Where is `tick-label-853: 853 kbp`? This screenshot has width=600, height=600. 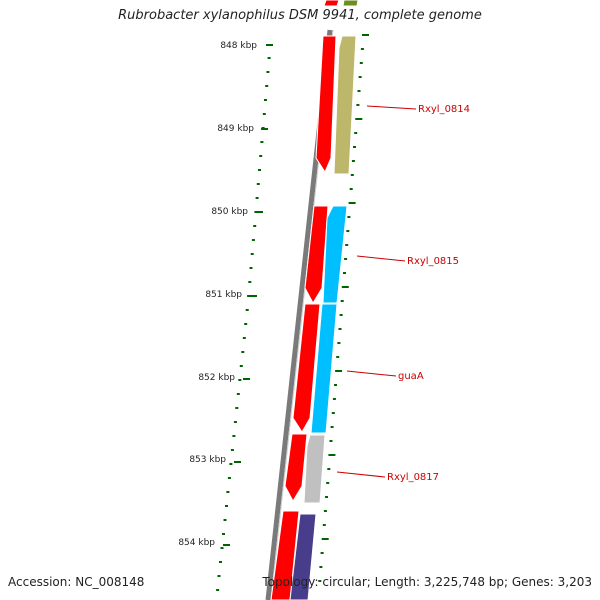 tick-label-853: 853 kbp is located at coordinates (207, 460).